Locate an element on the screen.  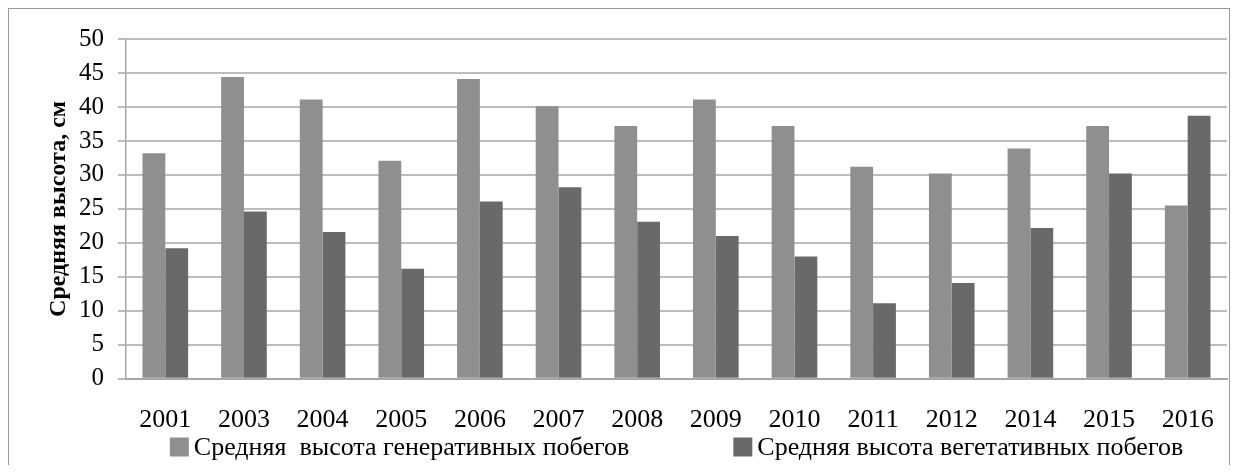
x-tick-label: 2009 is located at coordinates (715, 419).